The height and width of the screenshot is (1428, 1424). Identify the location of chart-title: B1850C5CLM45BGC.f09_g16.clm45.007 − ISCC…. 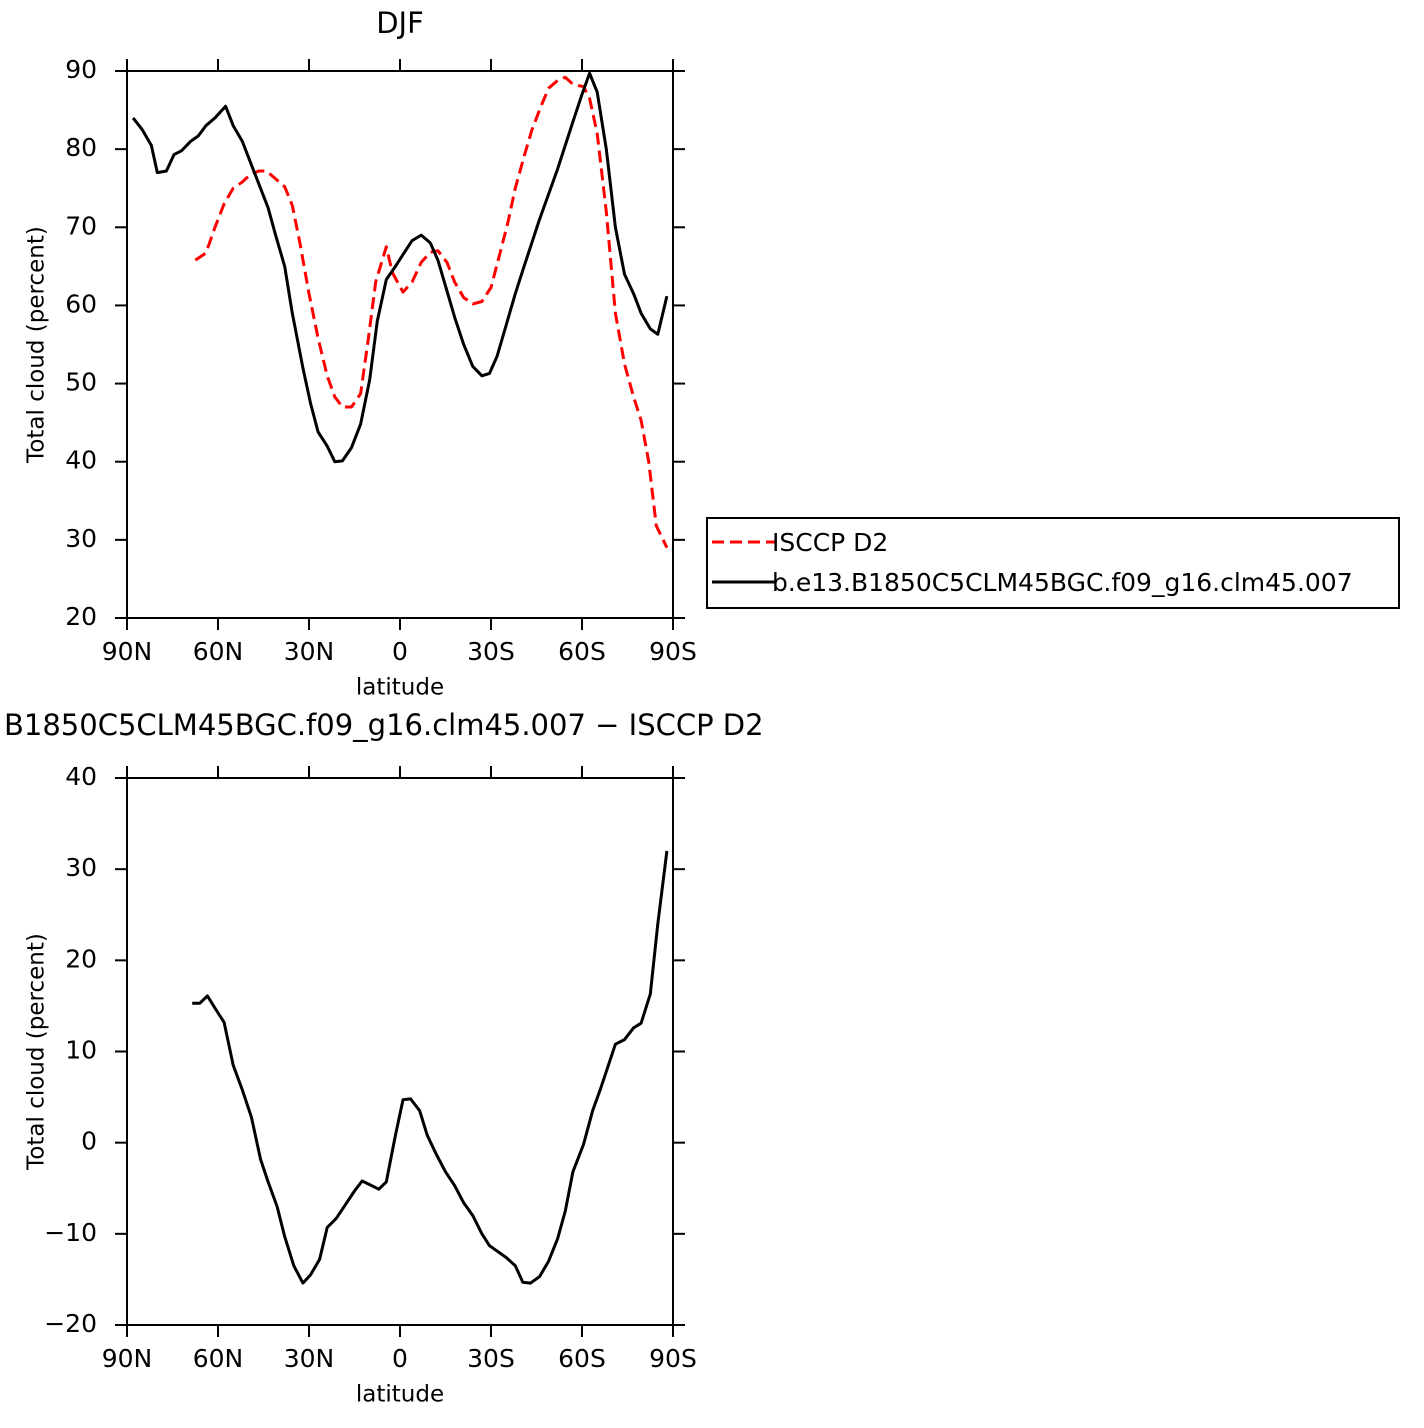
(384, 725).